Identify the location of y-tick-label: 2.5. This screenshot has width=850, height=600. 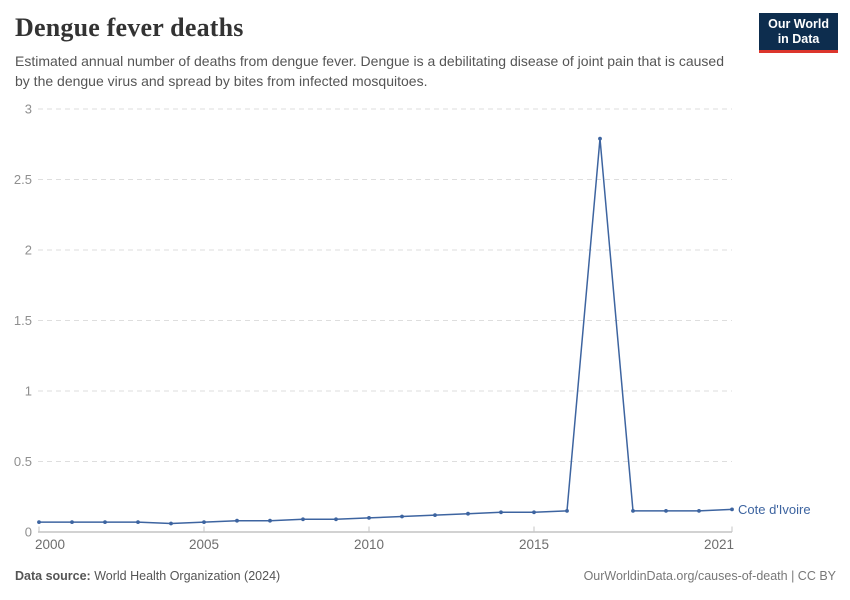
(23, 179).